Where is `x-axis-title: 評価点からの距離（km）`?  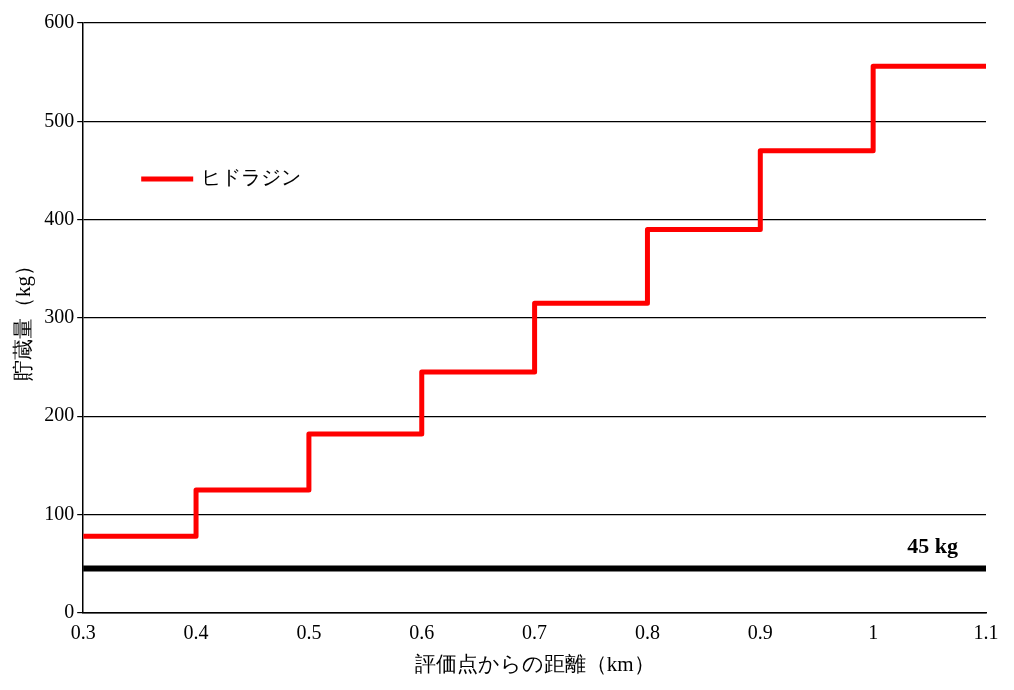
x-axis-title: 評価点からの距離（km） is located at coordinates (534, 663).